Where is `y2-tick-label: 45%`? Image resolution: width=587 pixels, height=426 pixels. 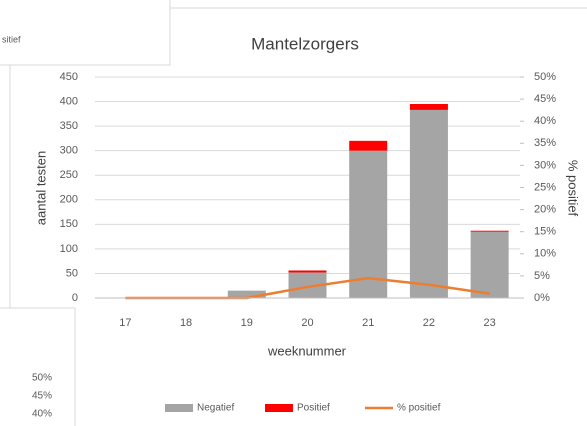
y2-tick-label: 45% is located at coordinates (545, 99).